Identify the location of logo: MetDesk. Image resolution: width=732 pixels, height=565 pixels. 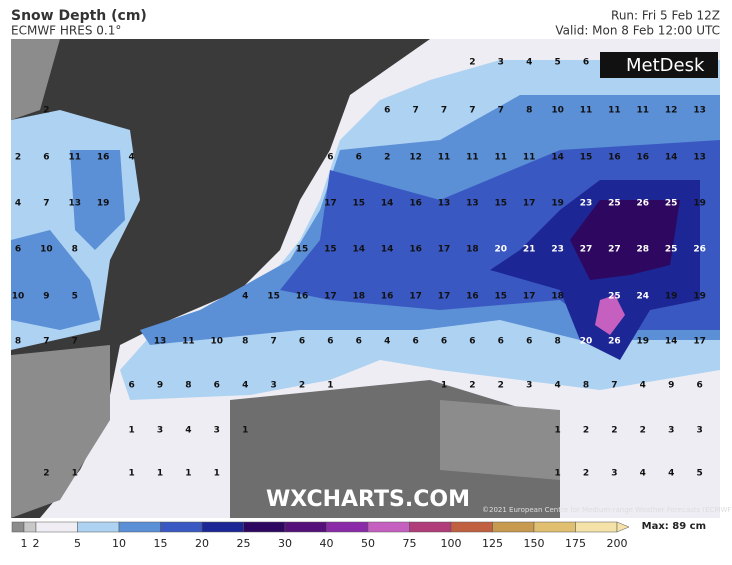
(665, 65).